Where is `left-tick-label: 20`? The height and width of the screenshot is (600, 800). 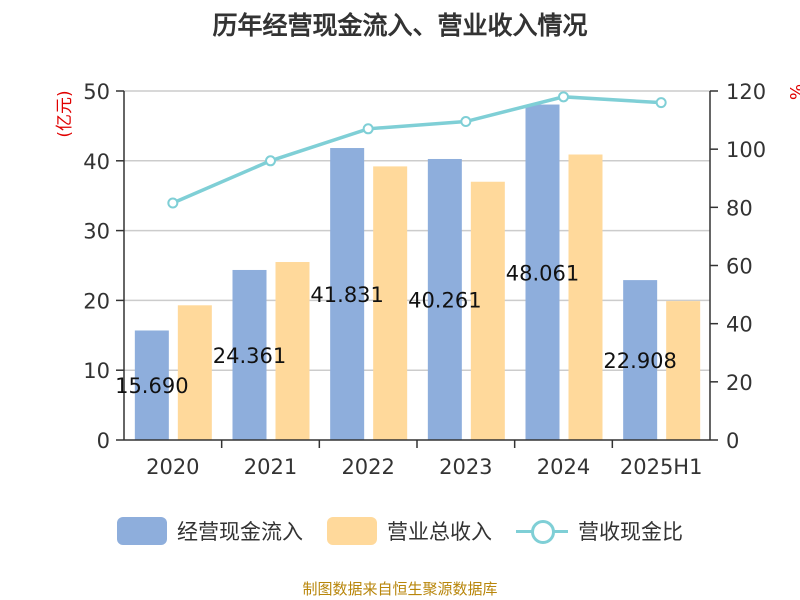
left-tick-label: 20 is located at coordinates (96, 301).